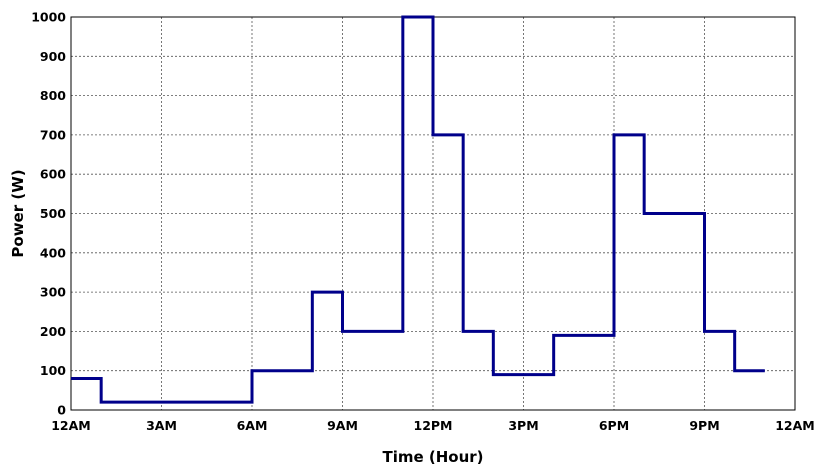 The image size is (814, 470). I want to click on y-tick-label: 400, so click(53, 252).